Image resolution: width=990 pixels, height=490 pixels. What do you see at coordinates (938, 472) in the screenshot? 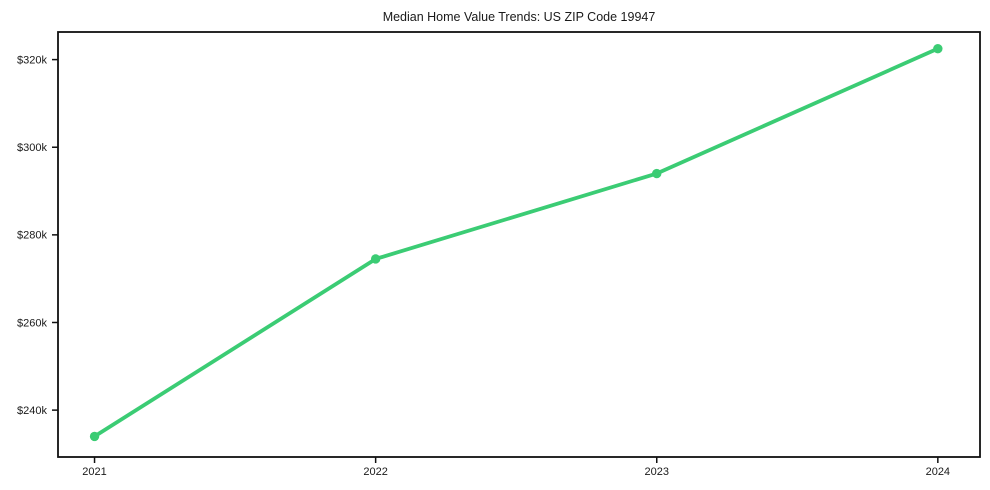
I see `x-axis-tick-label: 2024` at bounding box center [938, 472].